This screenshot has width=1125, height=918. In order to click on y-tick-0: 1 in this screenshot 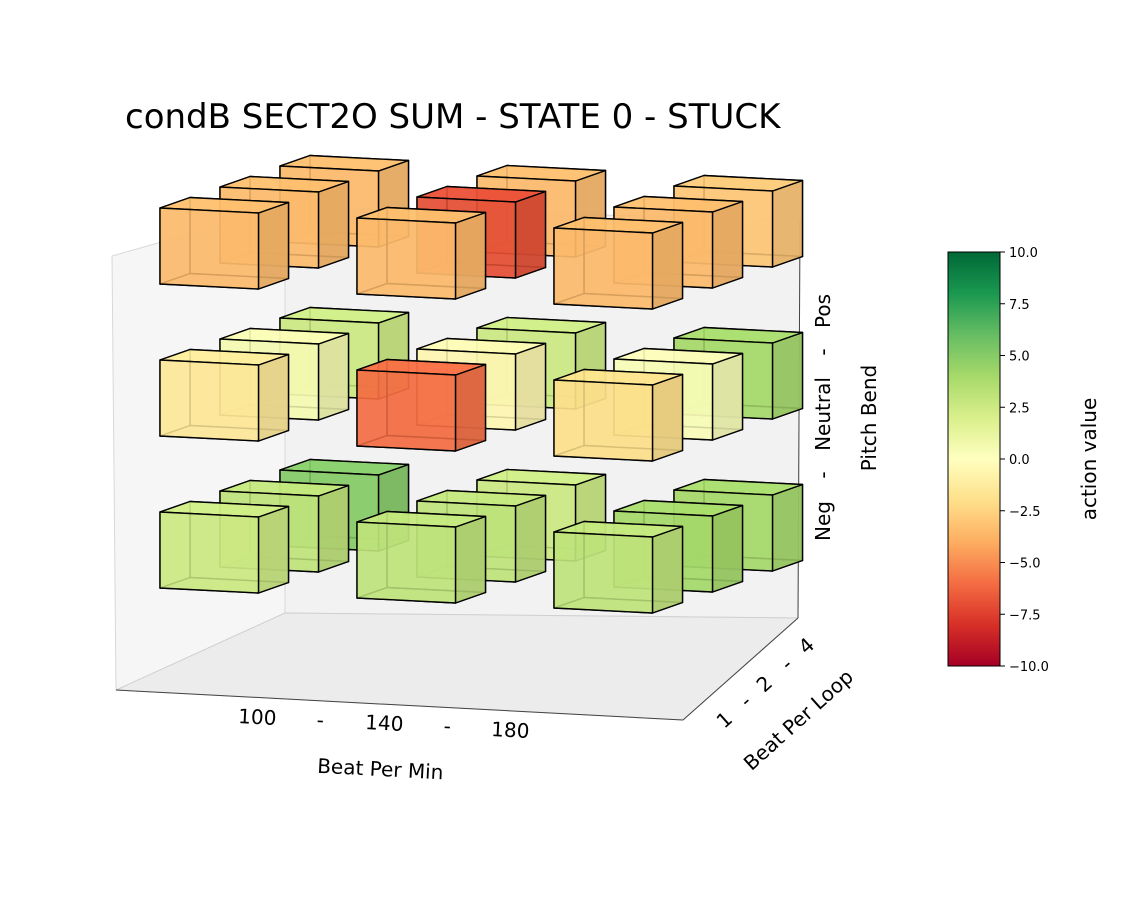, I will do `click(725, 720)`.